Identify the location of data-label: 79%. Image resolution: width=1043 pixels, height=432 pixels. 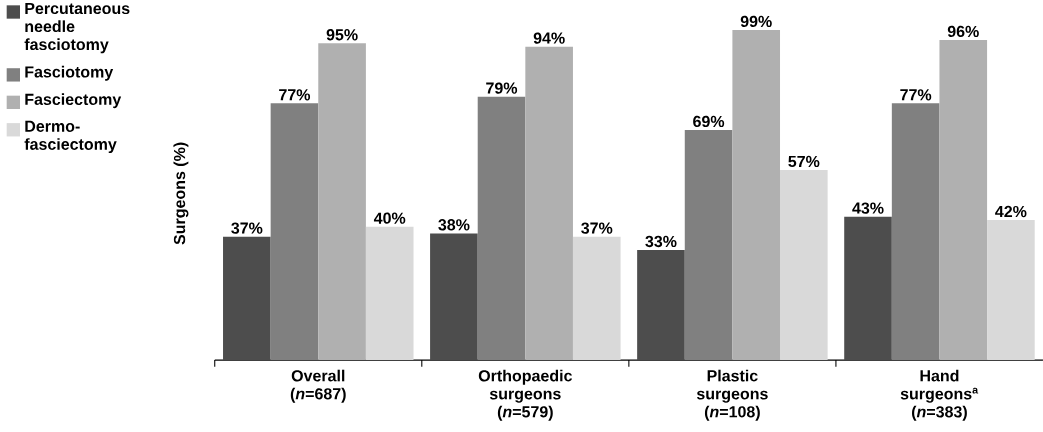
(502, 88).